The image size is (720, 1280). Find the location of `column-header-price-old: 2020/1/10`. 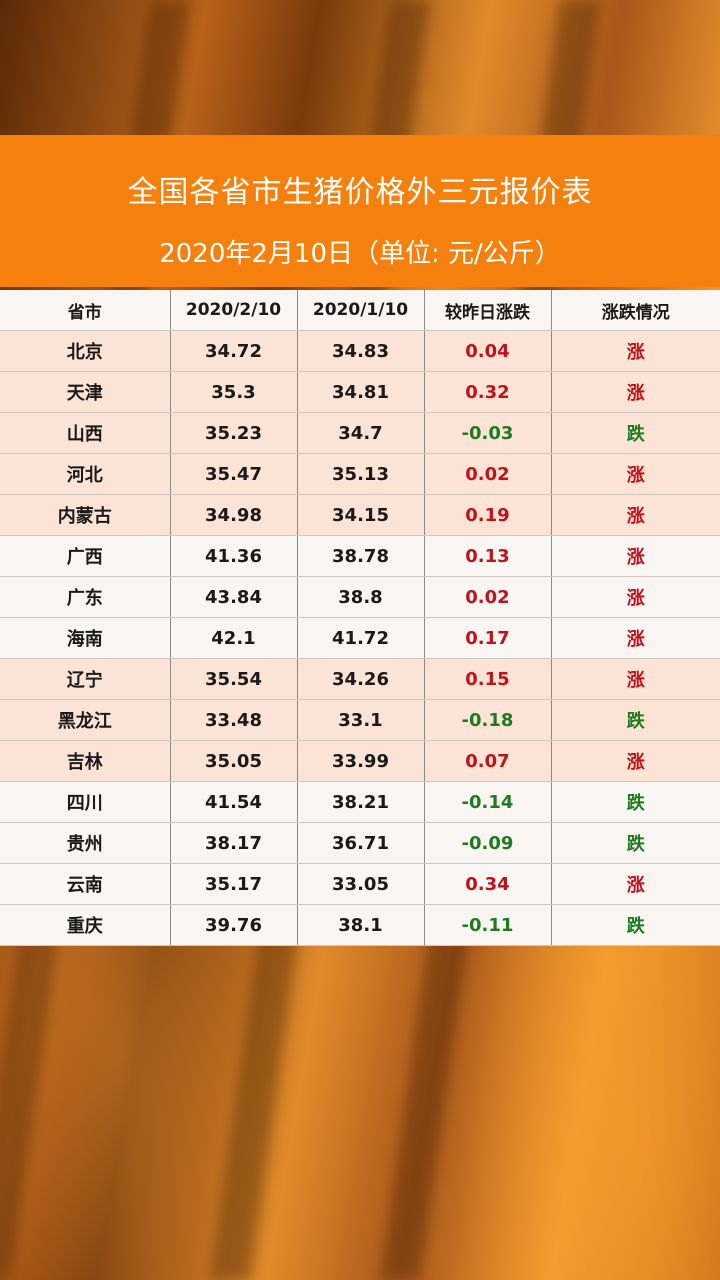

column-header-price-old: 2020/1/10 is located at coordinates (361, 310).